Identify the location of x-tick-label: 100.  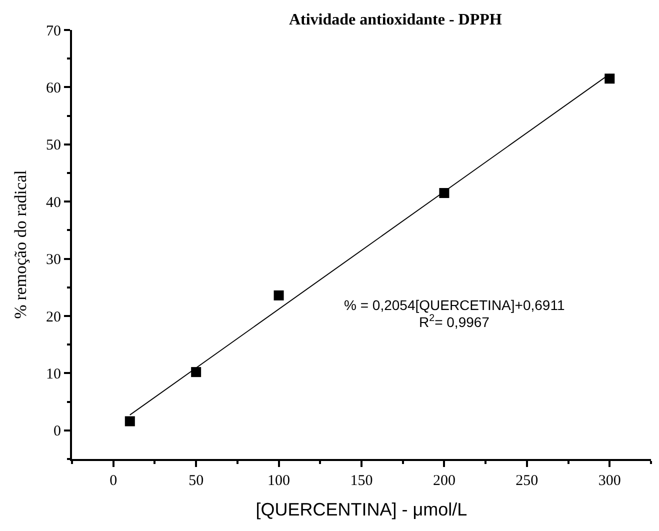
(279, 481).